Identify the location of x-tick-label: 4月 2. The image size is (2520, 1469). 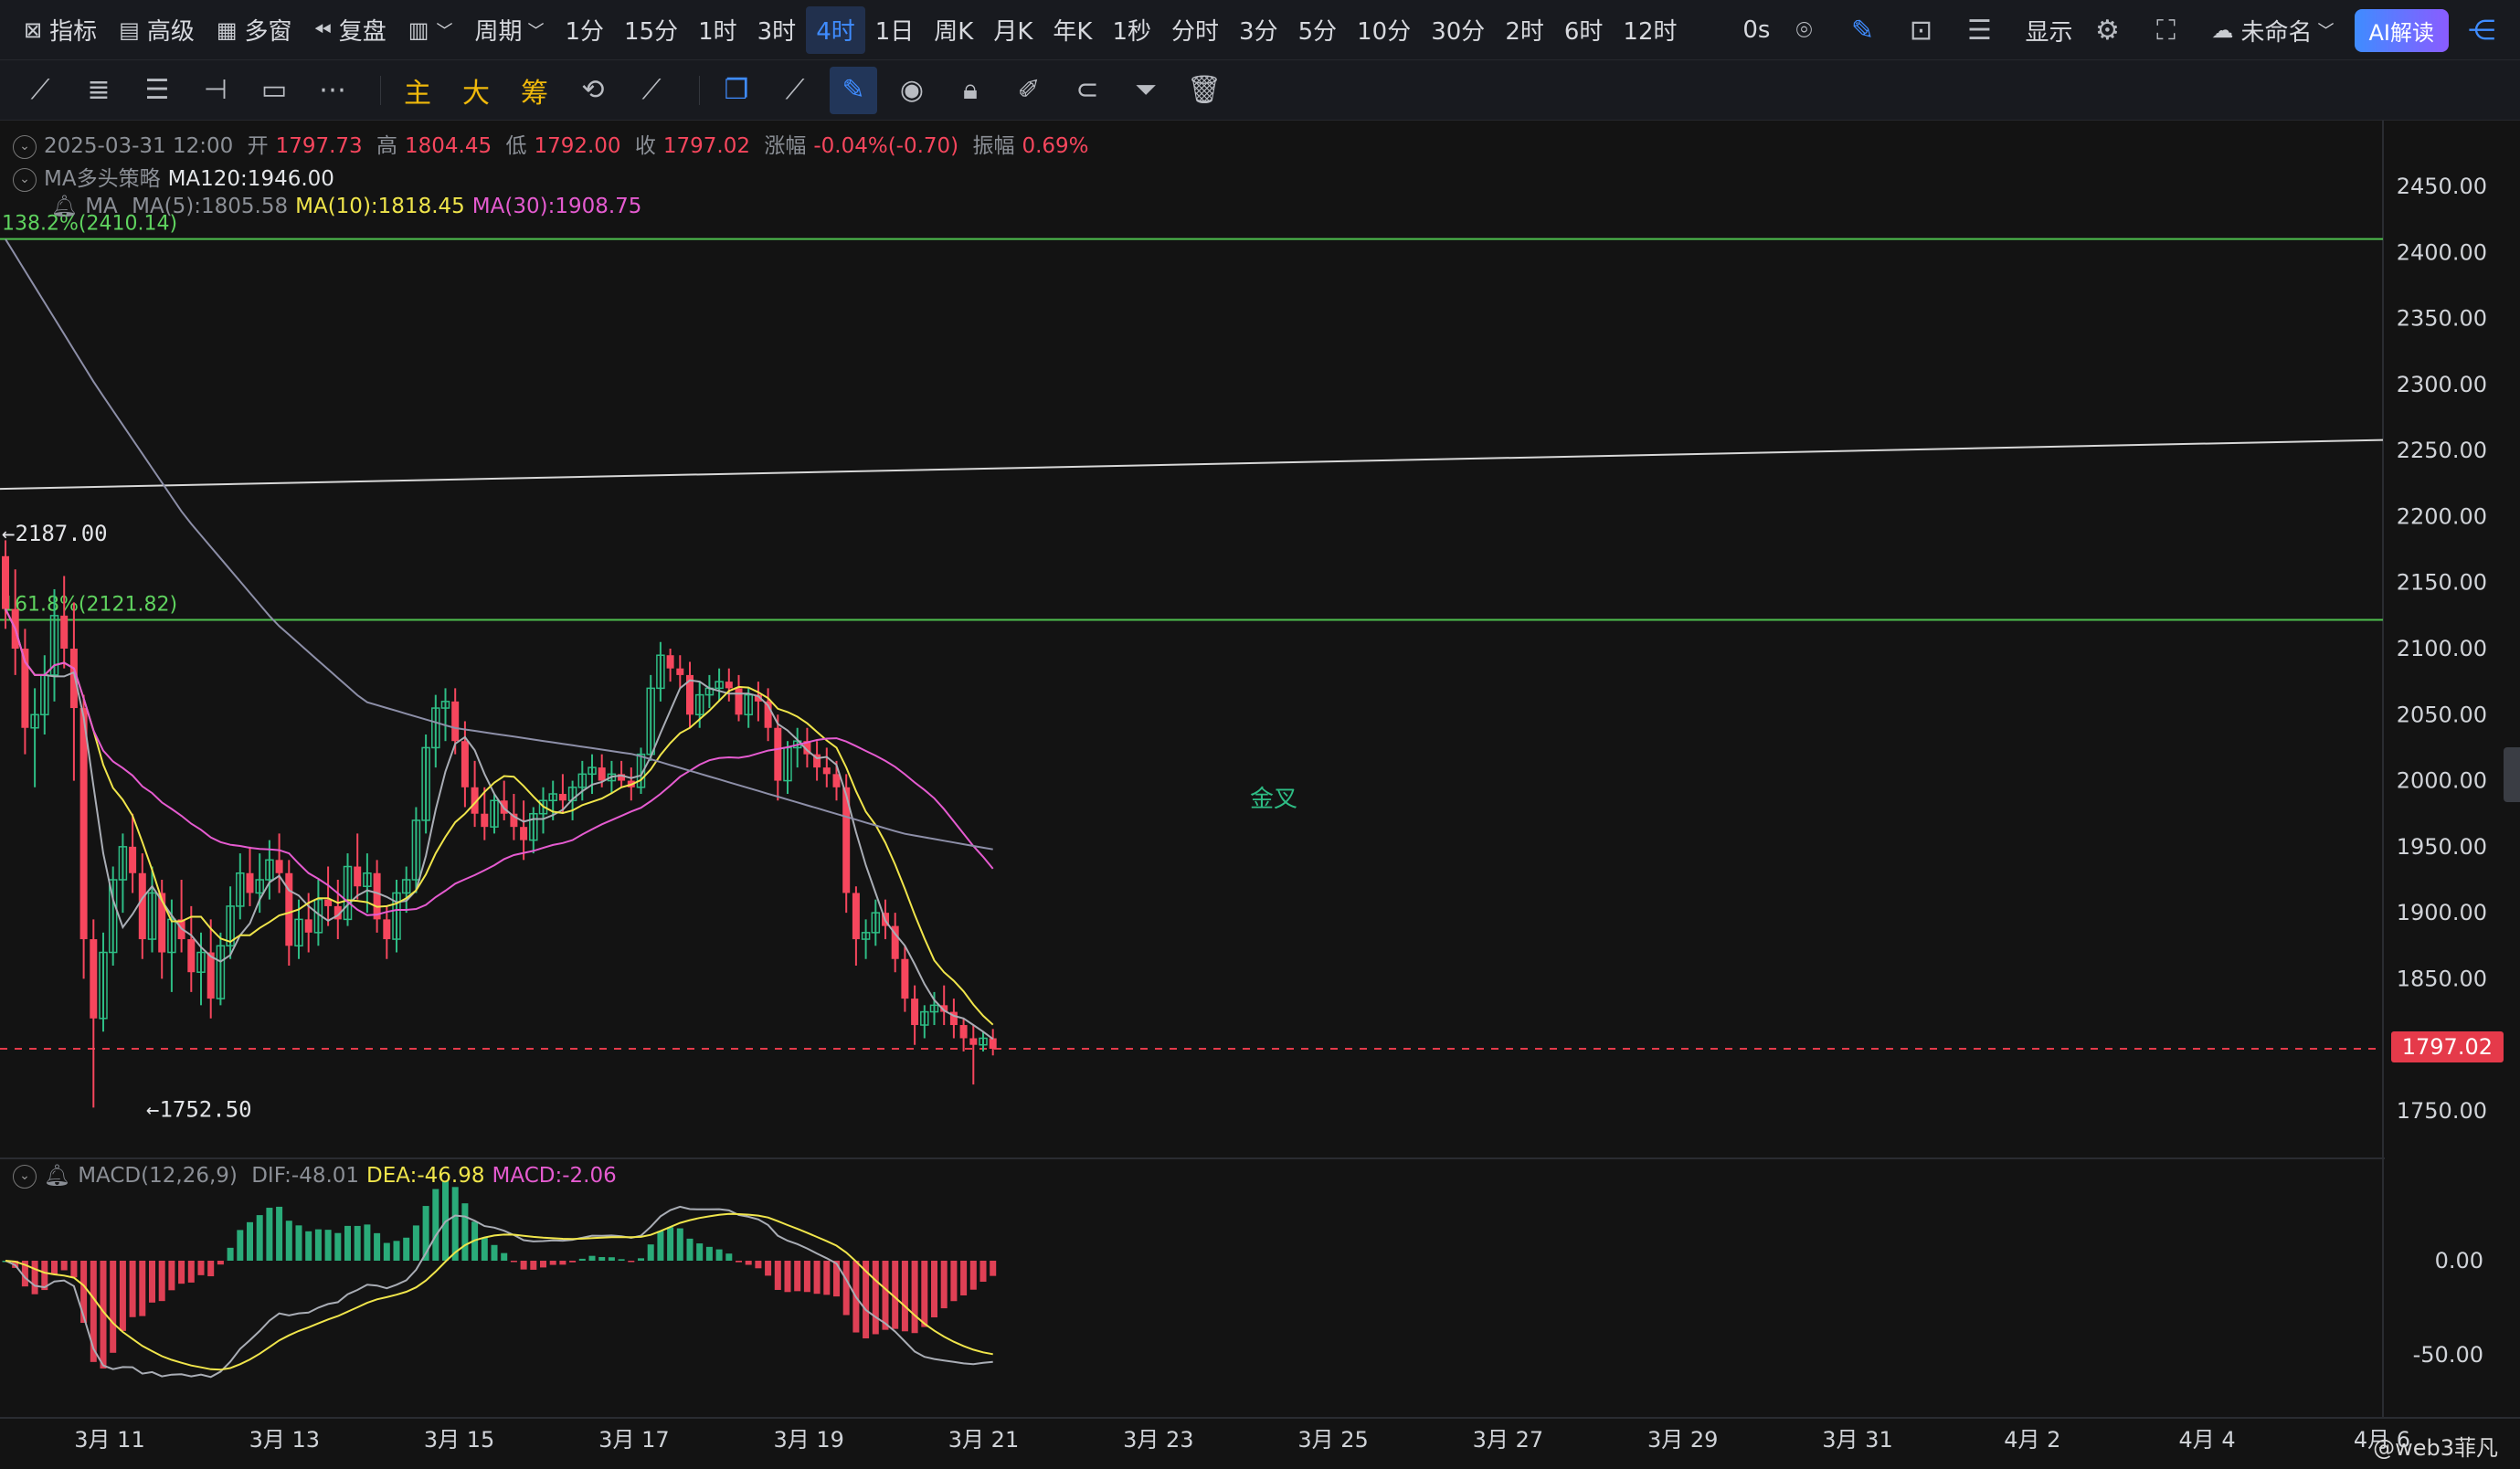
(2032, 1440).